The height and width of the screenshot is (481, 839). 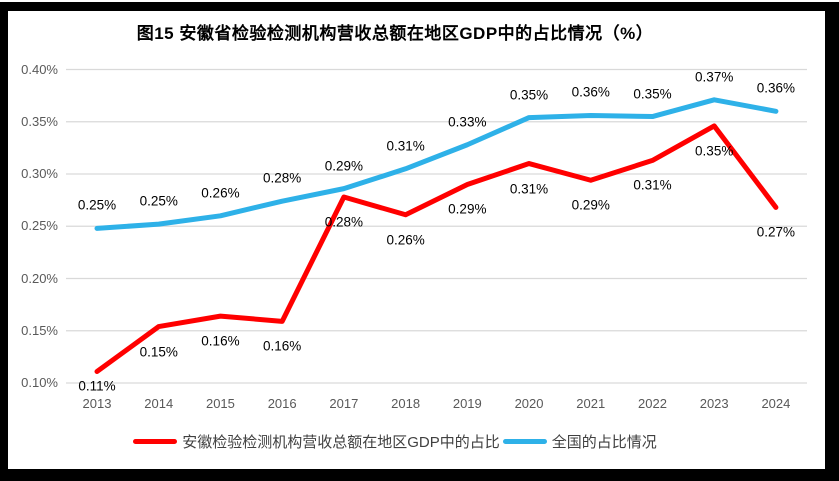 What do you see at coordinates (39, 382) in the screenshot?
I see `y-axis-tick-label: 0.10%` at bounding box center [39, 382].